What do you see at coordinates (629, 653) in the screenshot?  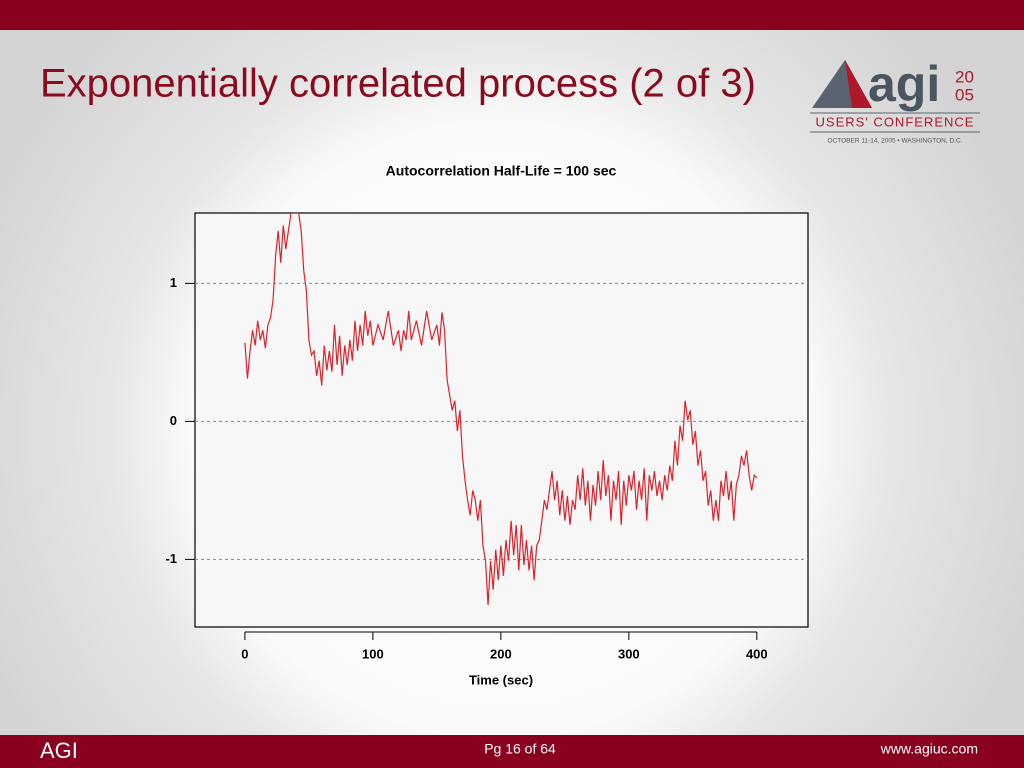 I see `x-tick-label: 300` at bounding box center [629, 653].